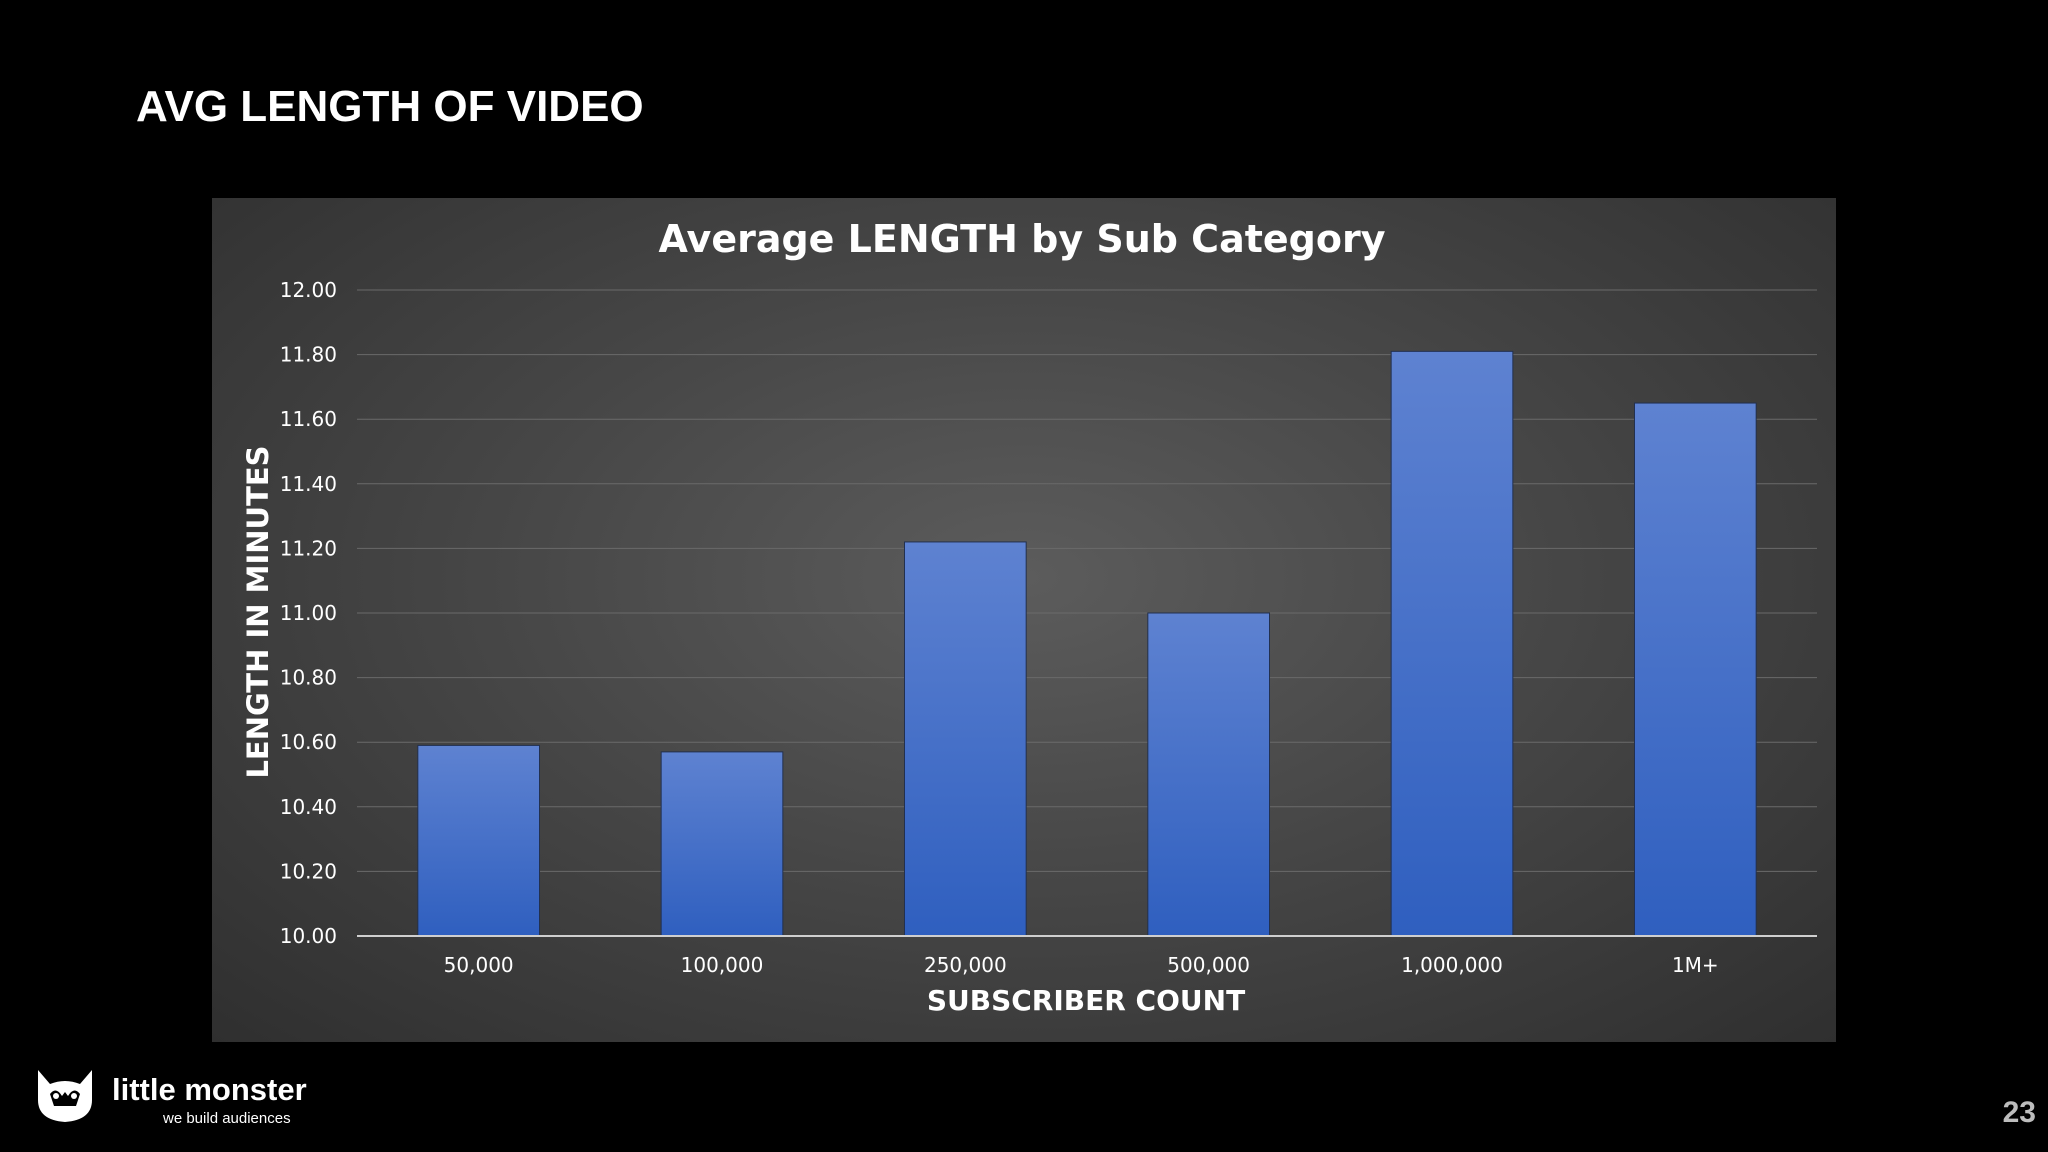 The height and width of the screenshot is (1152, 2048). Describe the element at coordinates (390, 106) in the screenshot. I see `slide-title: AVG LENGTH OF VIDEO` at that location.